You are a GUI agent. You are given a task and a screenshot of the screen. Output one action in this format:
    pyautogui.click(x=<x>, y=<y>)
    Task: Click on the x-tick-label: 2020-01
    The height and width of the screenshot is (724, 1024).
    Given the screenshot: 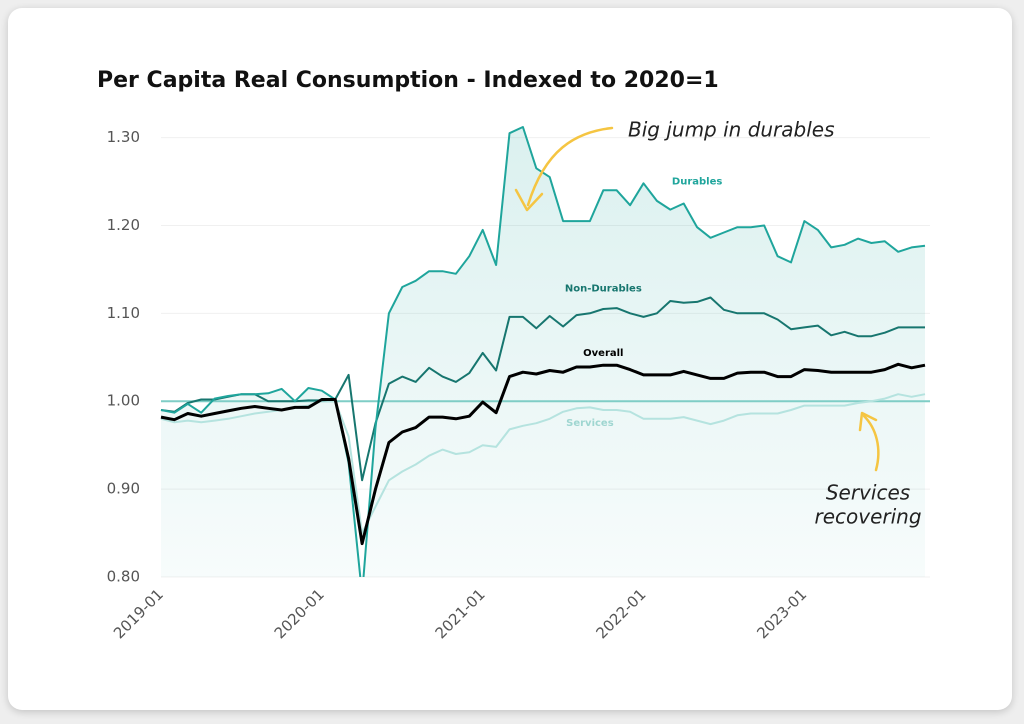 What is the action you would take?
    pyautogui.click(x=299, y=613)
    